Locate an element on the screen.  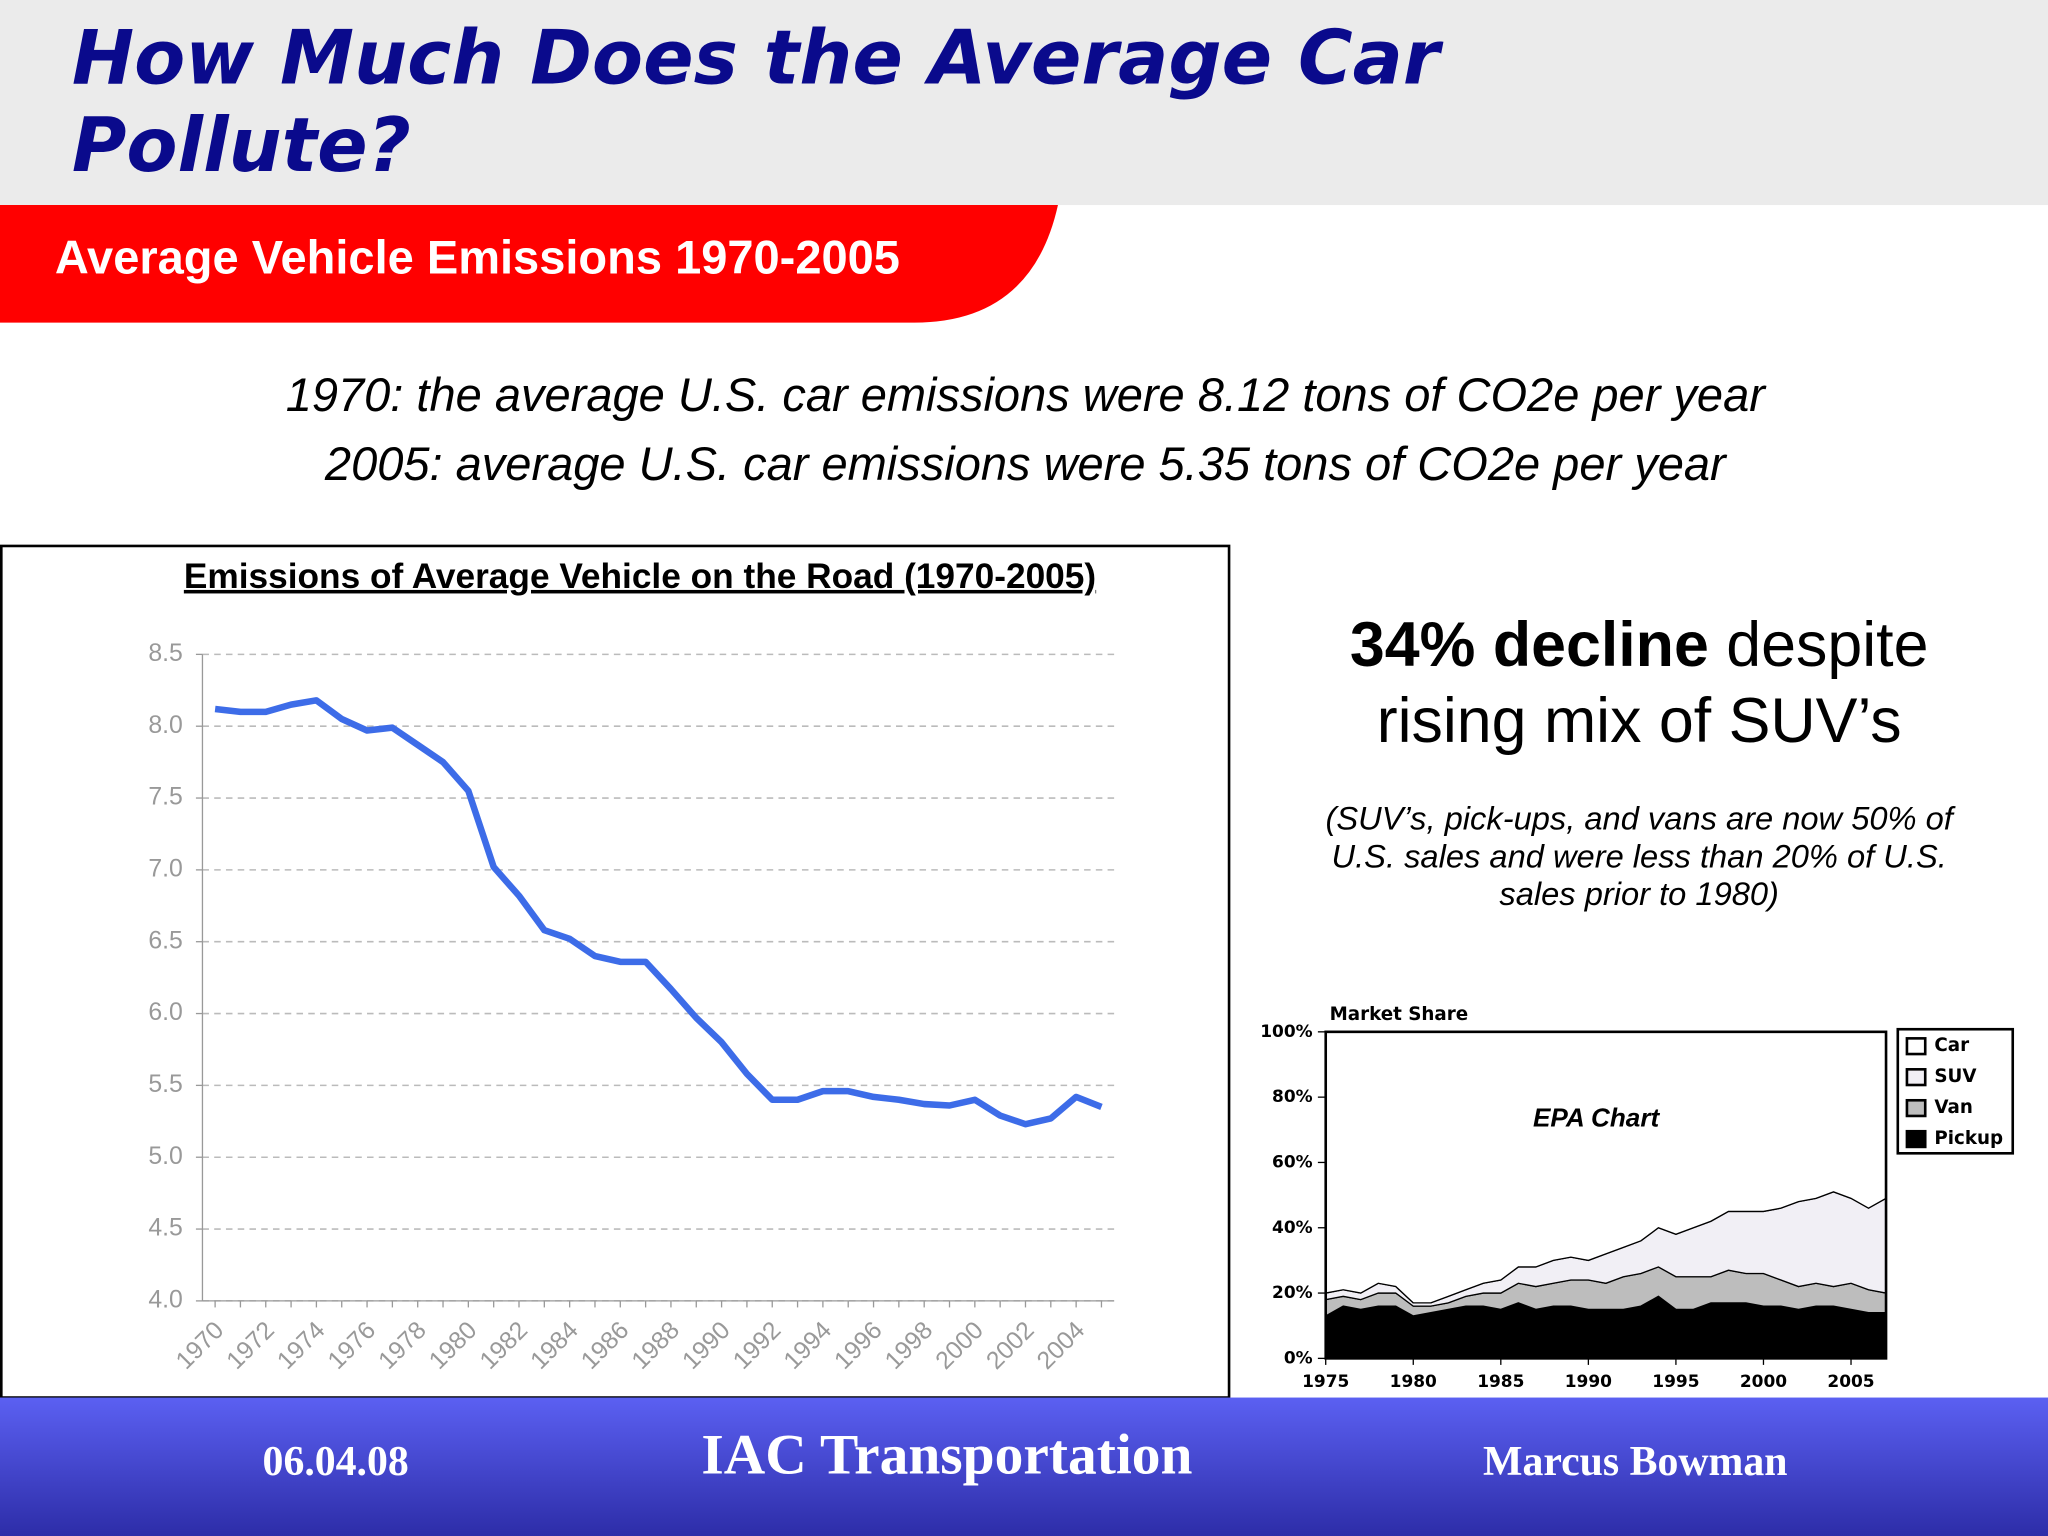
y-tick-label: 4.0 is located at coordinates (165, 1299).